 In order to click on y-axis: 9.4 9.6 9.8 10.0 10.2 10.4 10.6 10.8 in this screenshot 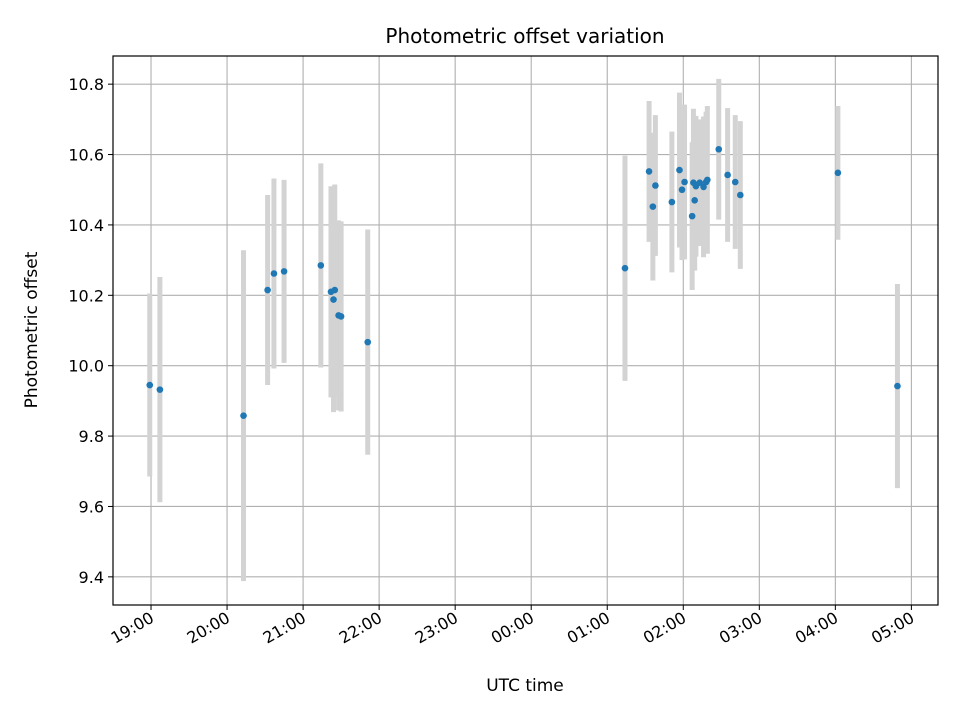, I will do `click(90, 331)`.